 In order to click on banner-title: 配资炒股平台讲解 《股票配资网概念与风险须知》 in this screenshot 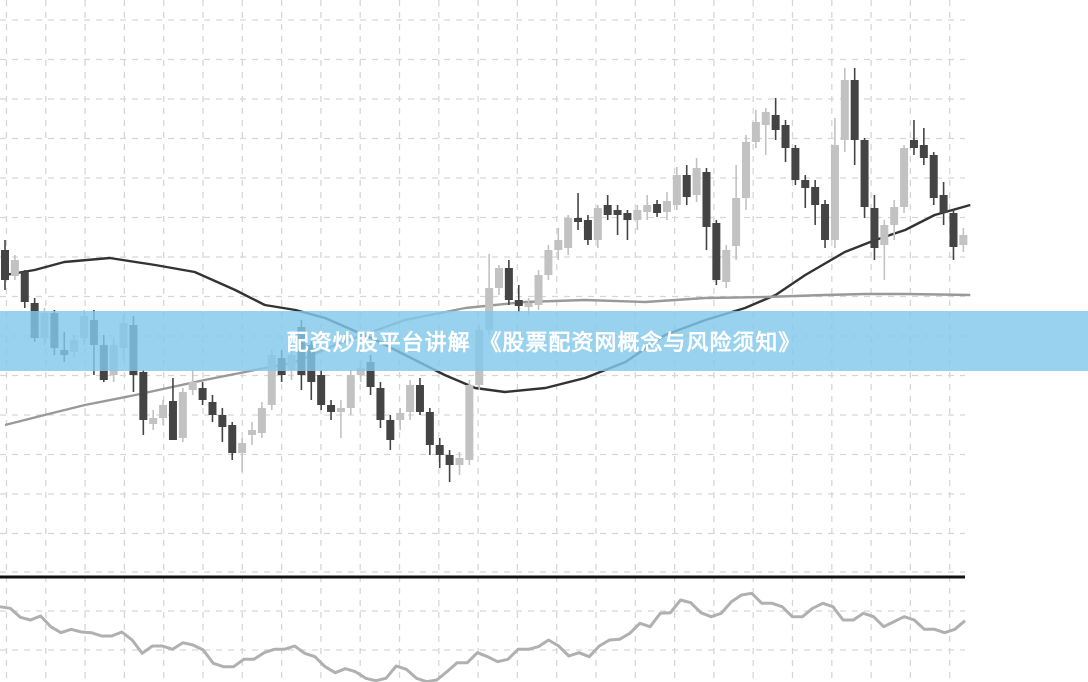, I will do `click(544, 343)`.